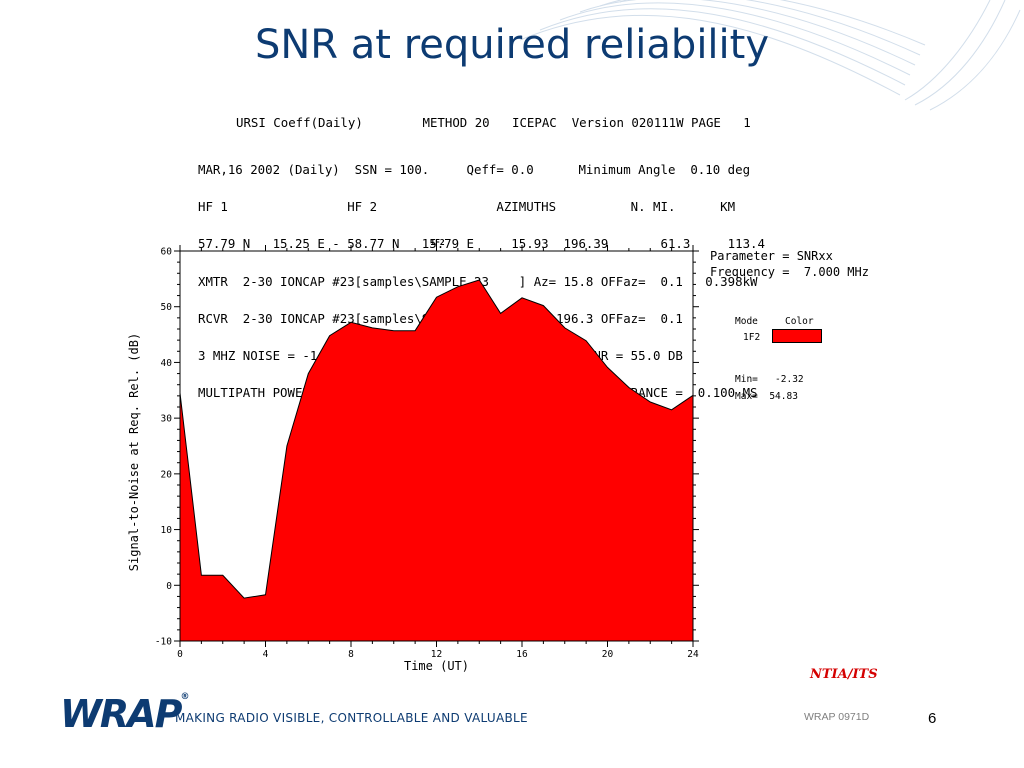 This screenshot has height=768, width=1024. Describe the element at coordinates (789, 272) in the screenshot. I see `frequency-label: Frequency = 7.000 MHz` at that location.